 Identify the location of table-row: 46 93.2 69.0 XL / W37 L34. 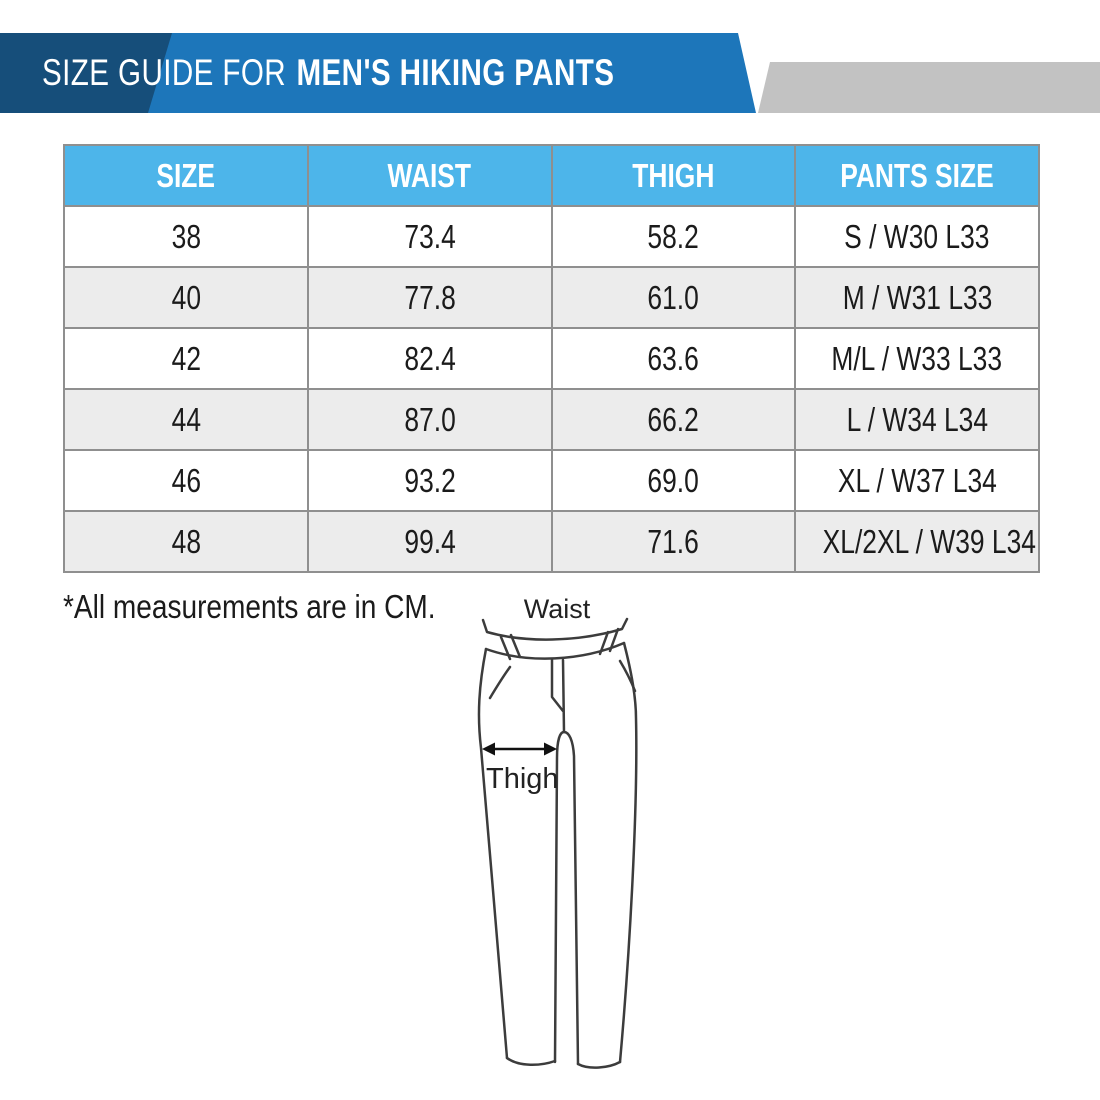
(551, 480).